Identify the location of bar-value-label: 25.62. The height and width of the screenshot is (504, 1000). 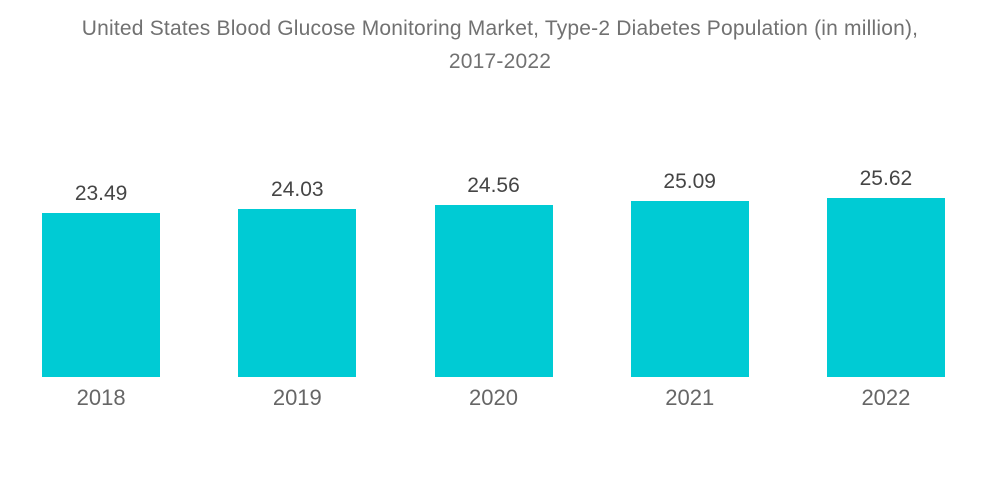
(886, 178).